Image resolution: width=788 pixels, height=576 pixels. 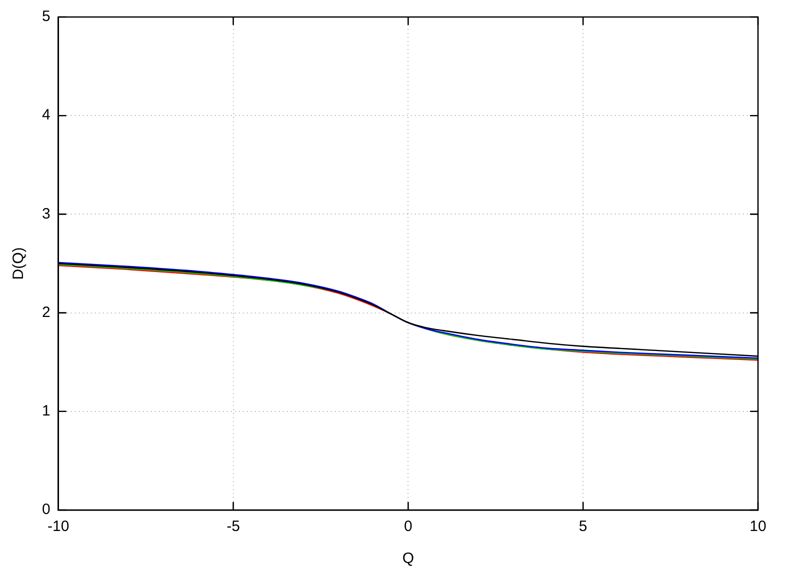 What do you see at coordinates (408, 559) in the screenshot?
I see `x-axis-title: Q` at bounding box center [408, 559].